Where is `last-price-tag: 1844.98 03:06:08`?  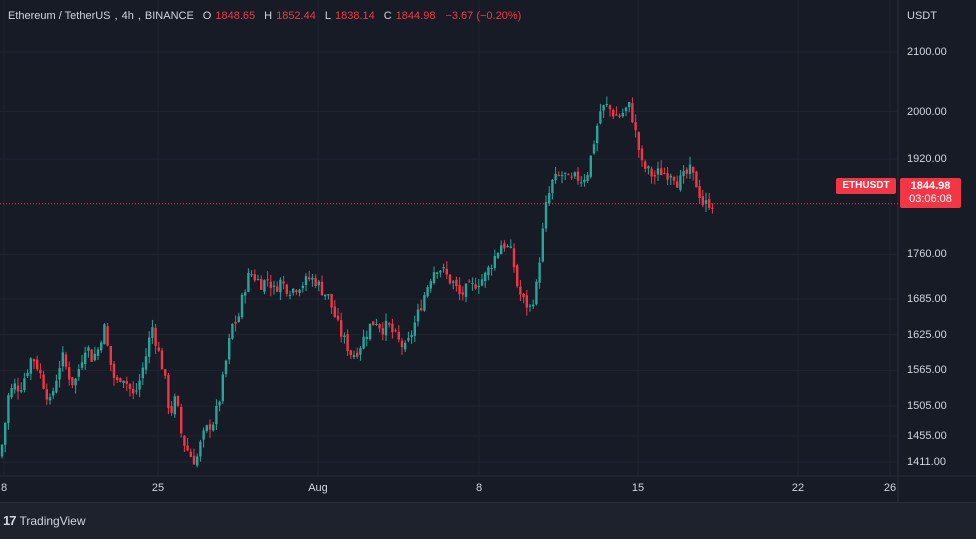 last-price-tag: 1844.98 03:06:08 is located at coordinates (930, 193).